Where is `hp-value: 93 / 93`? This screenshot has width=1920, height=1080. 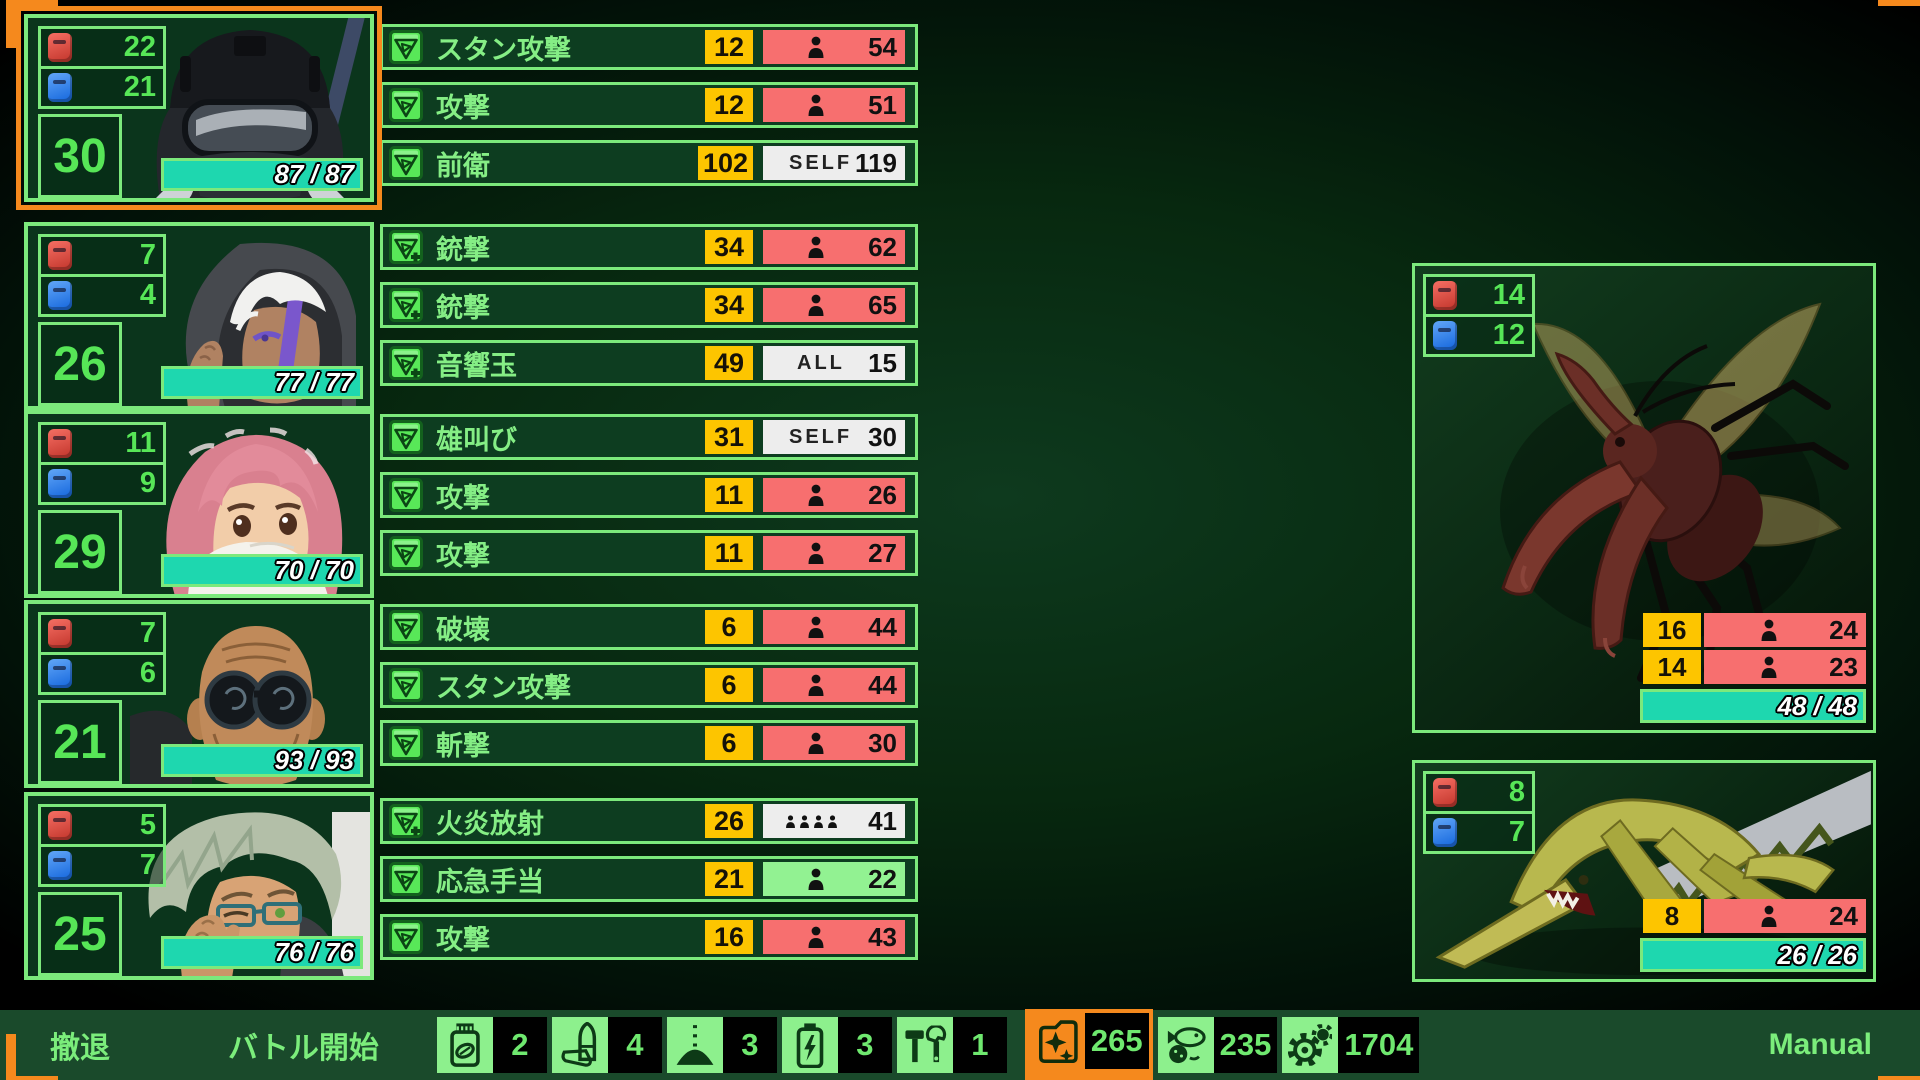
hp-value: 93 / 93 is located at coordinates (314, 760).